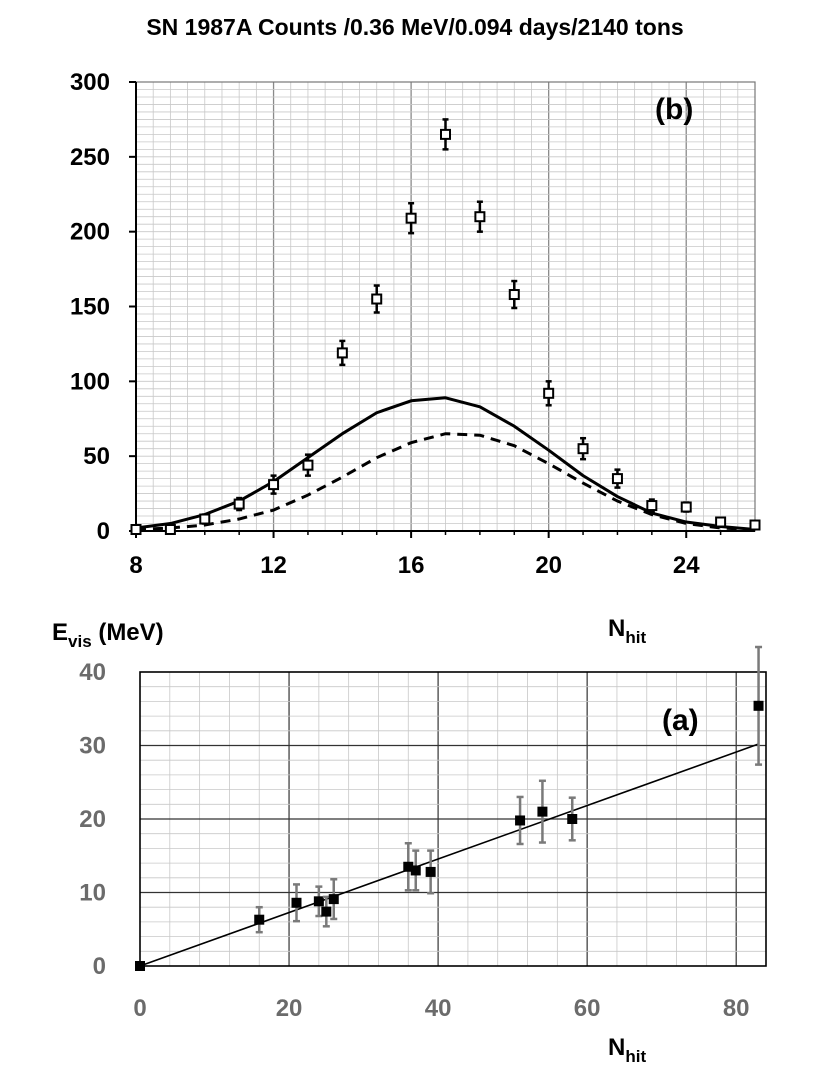 Image resolution: width=830 pixels, height=1075 pixels. What do you see at coordinates (627, 1050) in the screenshot?
I see `panel-a-x-axis-label: Nhit` at bounding box center [627, 1050].